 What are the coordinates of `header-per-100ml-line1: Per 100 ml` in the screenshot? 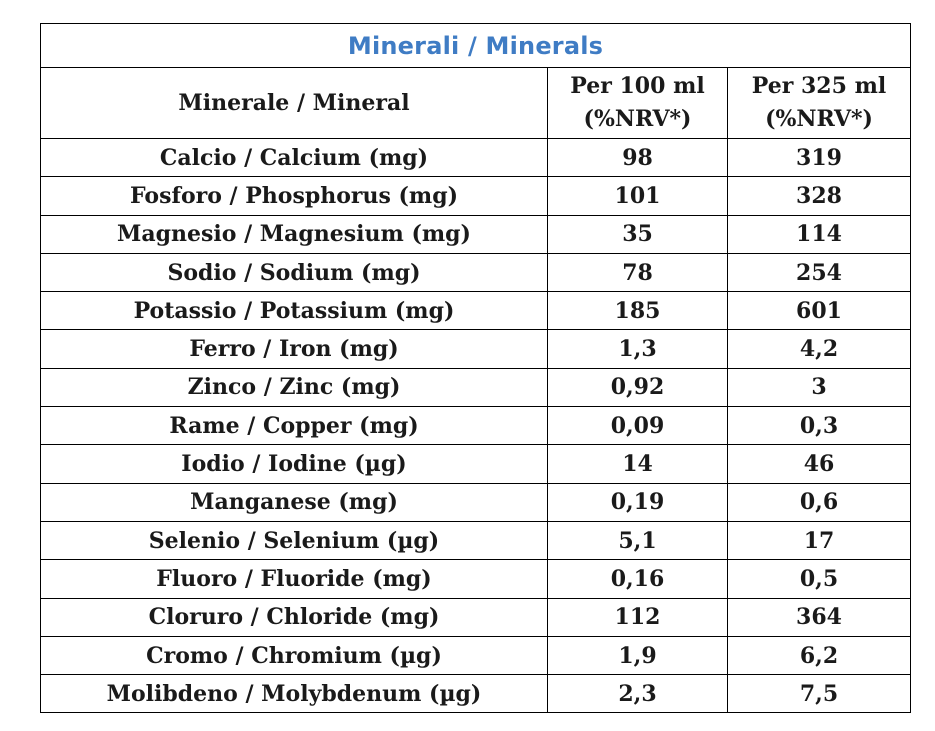 It's located at (637, 86).